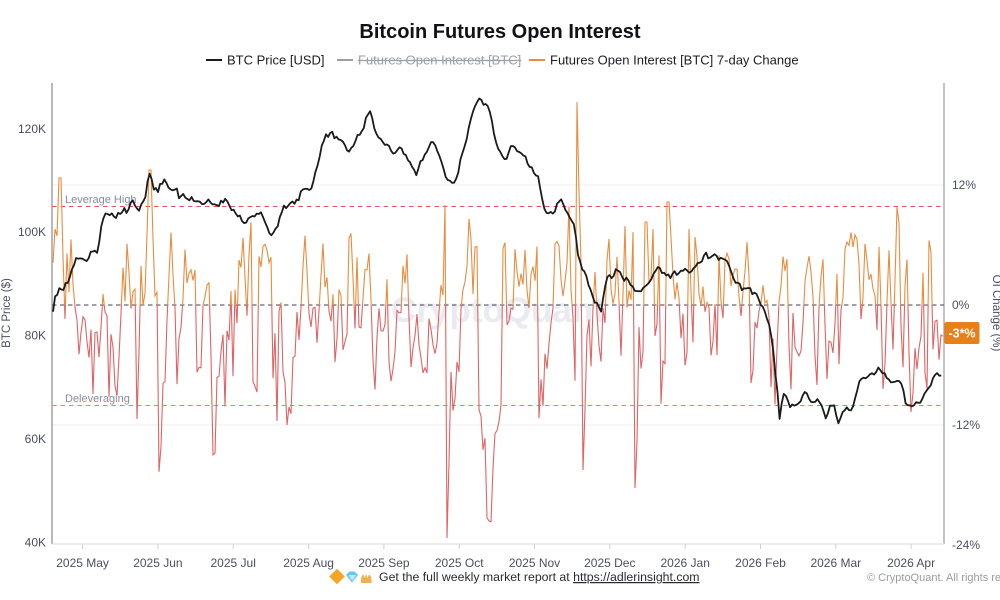 This screenshot has height=600, width=1000. Describe the element at coordinates (101, 200) in the screenshot. I see `svg-text: Leverage High` at that location.